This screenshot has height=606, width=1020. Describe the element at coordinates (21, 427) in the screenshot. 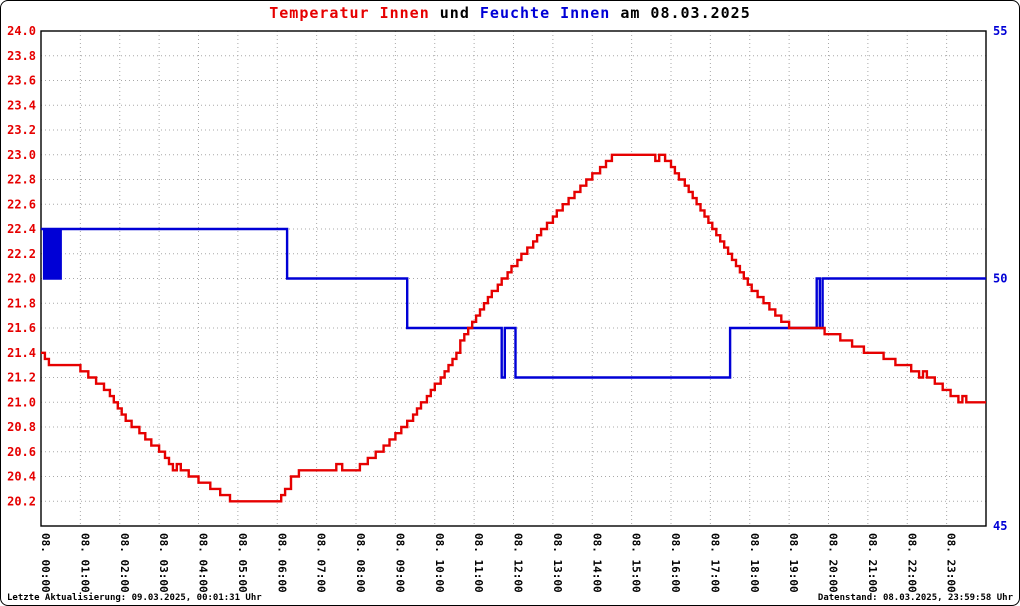

I see `y-left-tick-label: 20.8` at that location.